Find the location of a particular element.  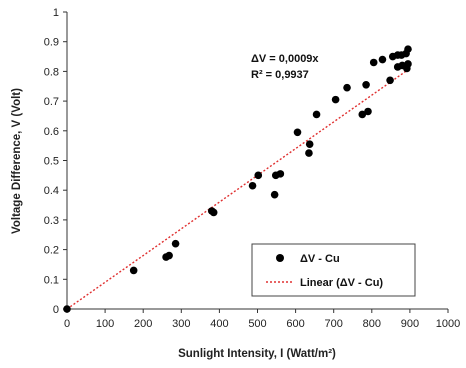

x-axis-ticks: 0 100 200 300 400 500 600 700 800 900 1000 is located at coordinates (262, 319).